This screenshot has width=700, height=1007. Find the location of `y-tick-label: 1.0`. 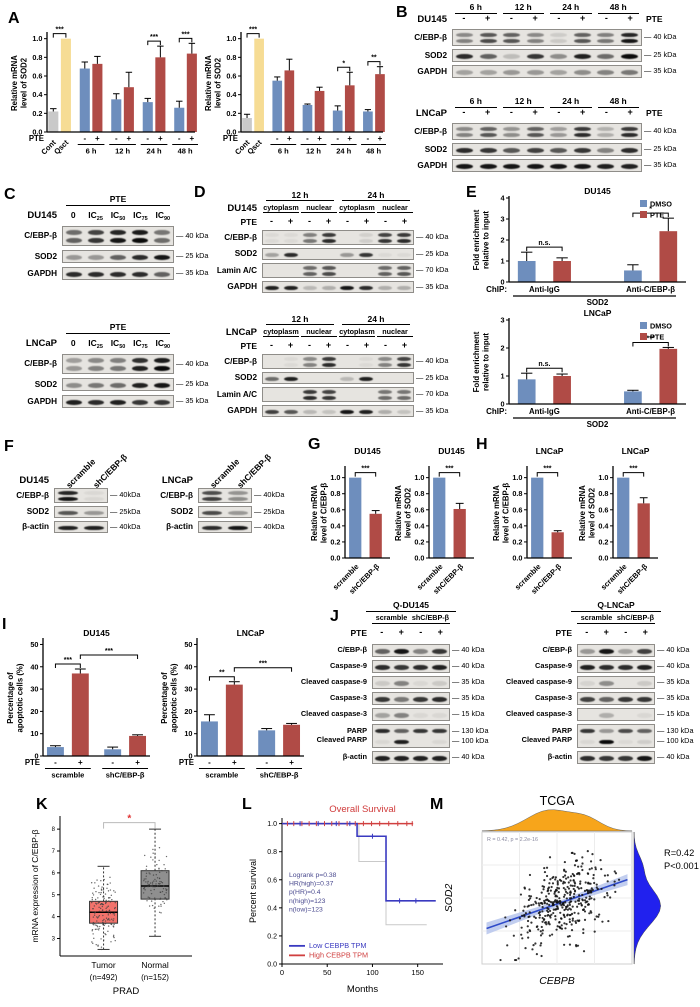

y-tick-label: 1.0 is located at coordinates (517, 477).